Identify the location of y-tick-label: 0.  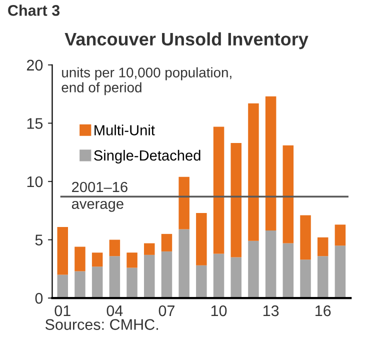
(39, 298).